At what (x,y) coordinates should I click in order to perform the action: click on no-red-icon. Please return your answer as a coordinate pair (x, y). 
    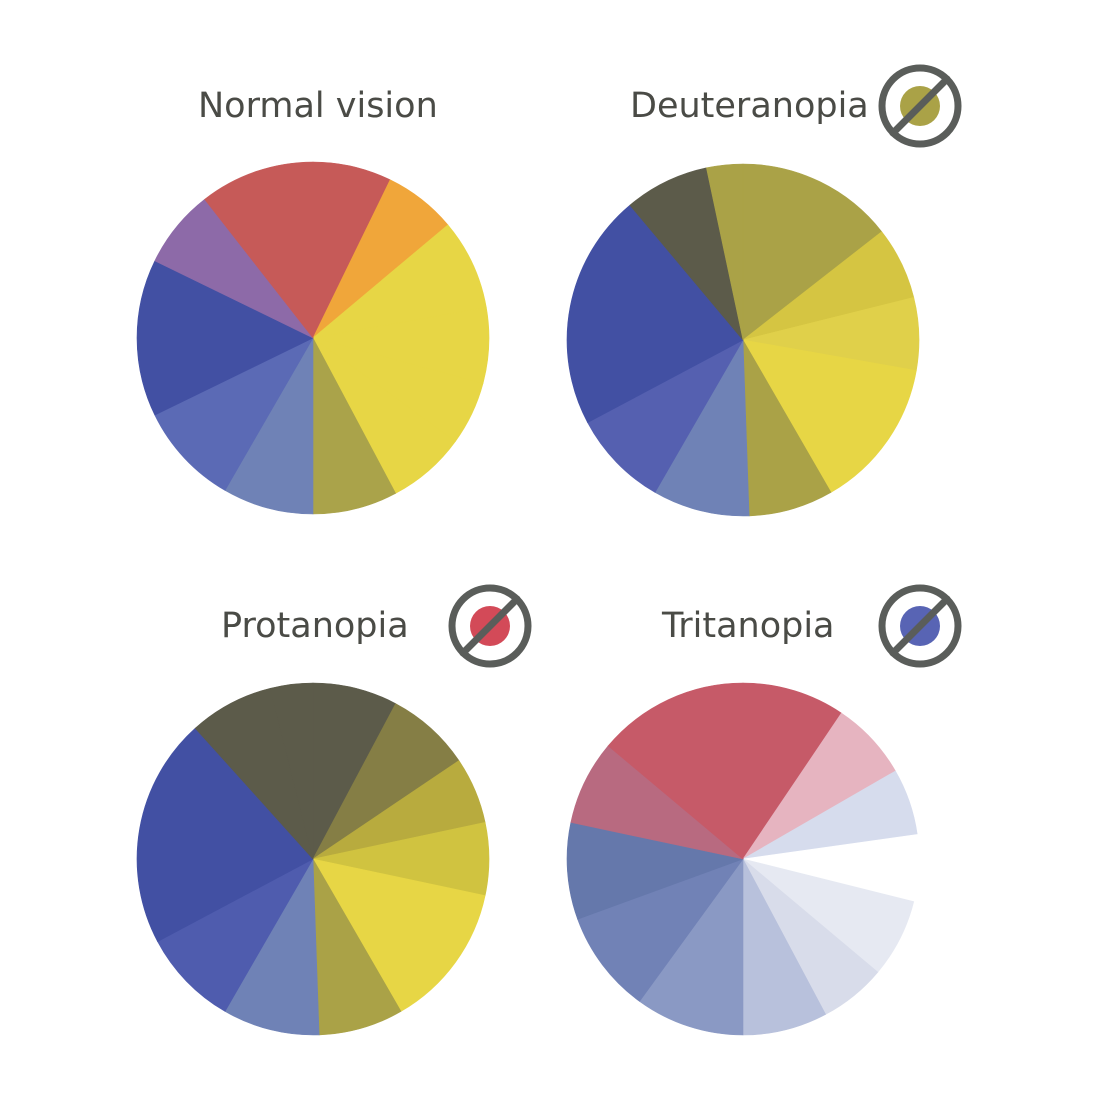
    Looking at the image, I should click on (490, 626).